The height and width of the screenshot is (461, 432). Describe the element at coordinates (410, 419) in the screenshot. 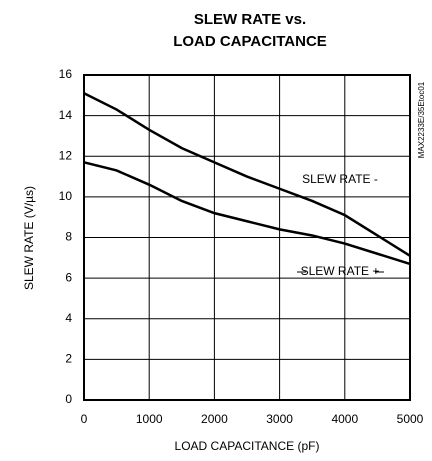

I see `x-tick-label: 5000` at that location.